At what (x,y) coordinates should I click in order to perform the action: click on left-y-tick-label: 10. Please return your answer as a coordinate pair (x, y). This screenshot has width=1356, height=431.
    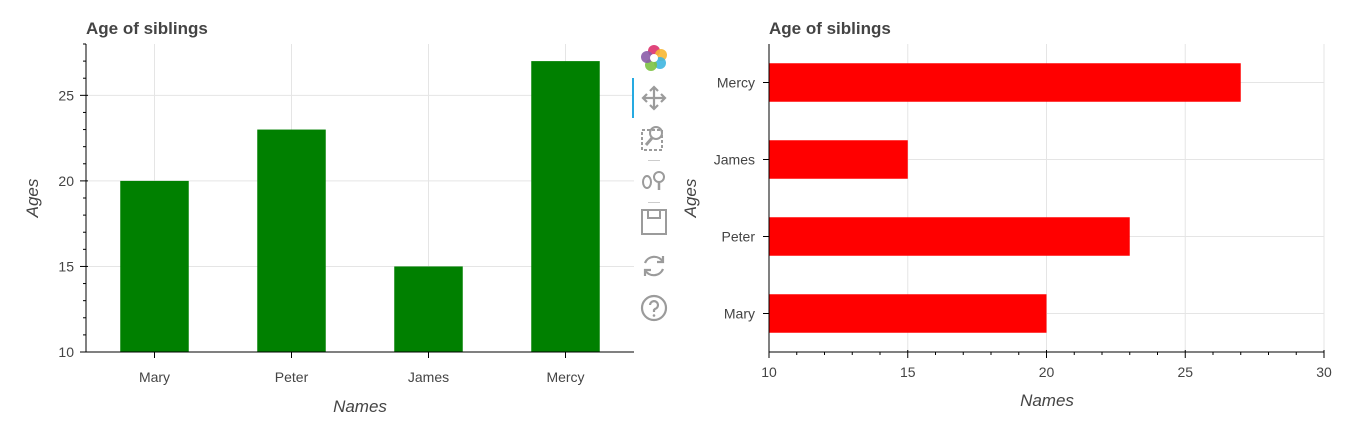
    Looking at the image, I should click on (66, 352).